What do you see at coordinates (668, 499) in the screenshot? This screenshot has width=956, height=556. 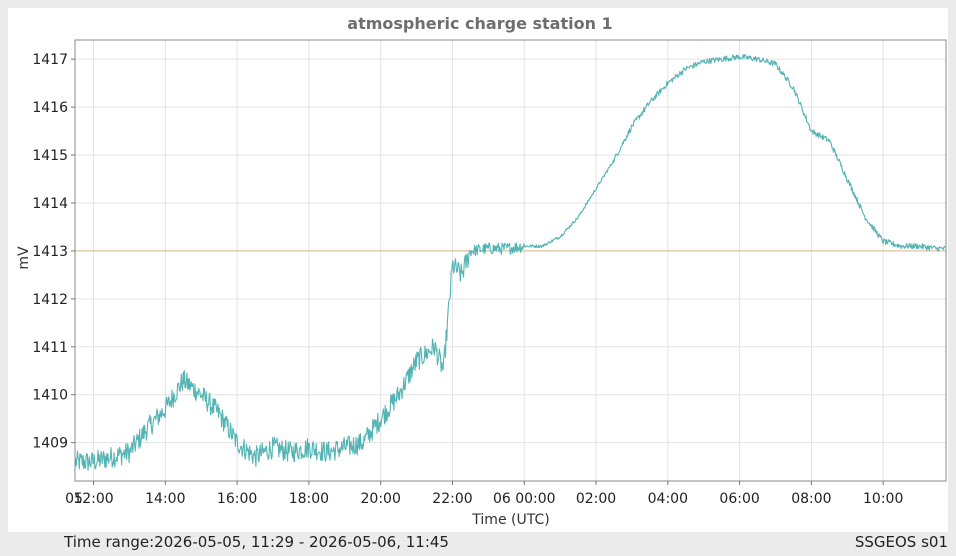 I see `x-tick-label: 04:00` at bounding box center [668, 499].